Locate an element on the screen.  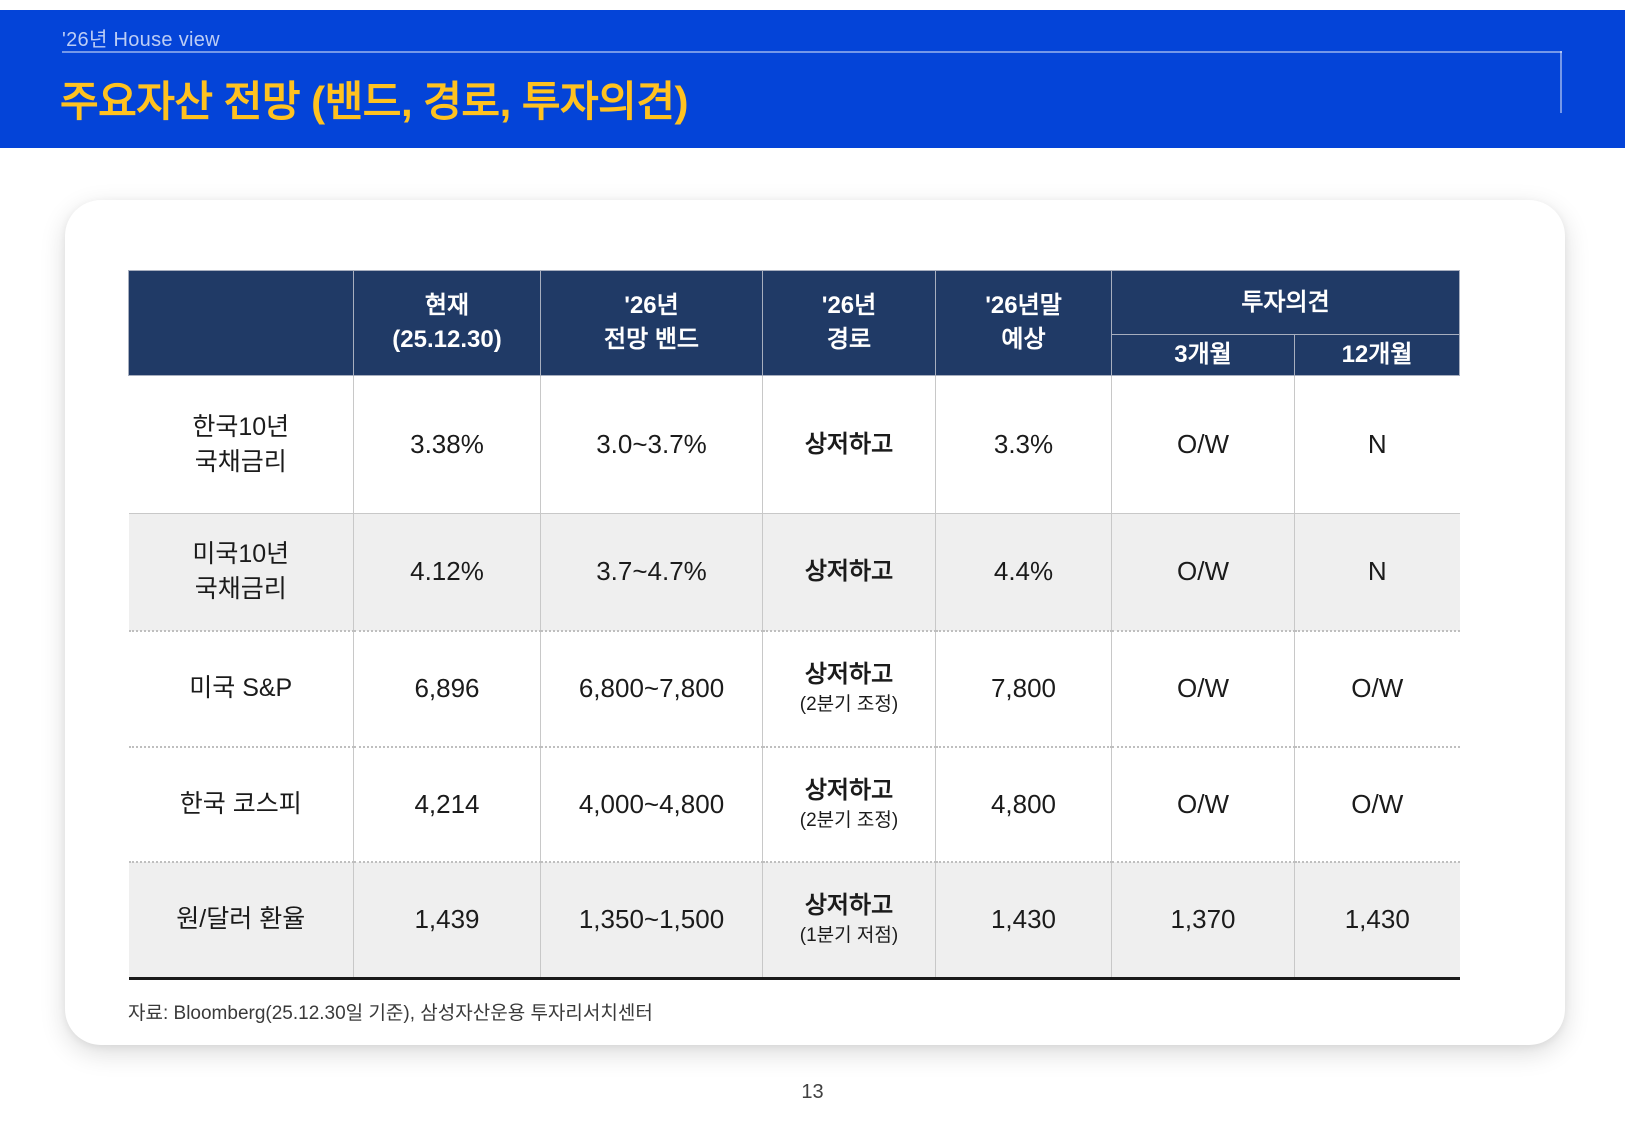
year-end-value: 1,430 is located at coordinates (1023, 920).